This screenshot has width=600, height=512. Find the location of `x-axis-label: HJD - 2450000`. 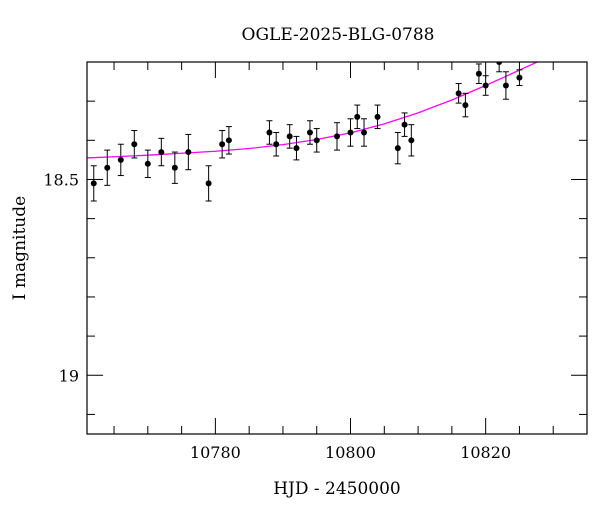

x-axis-label: HJD - 2450000 is located at coordinates (337, 489).